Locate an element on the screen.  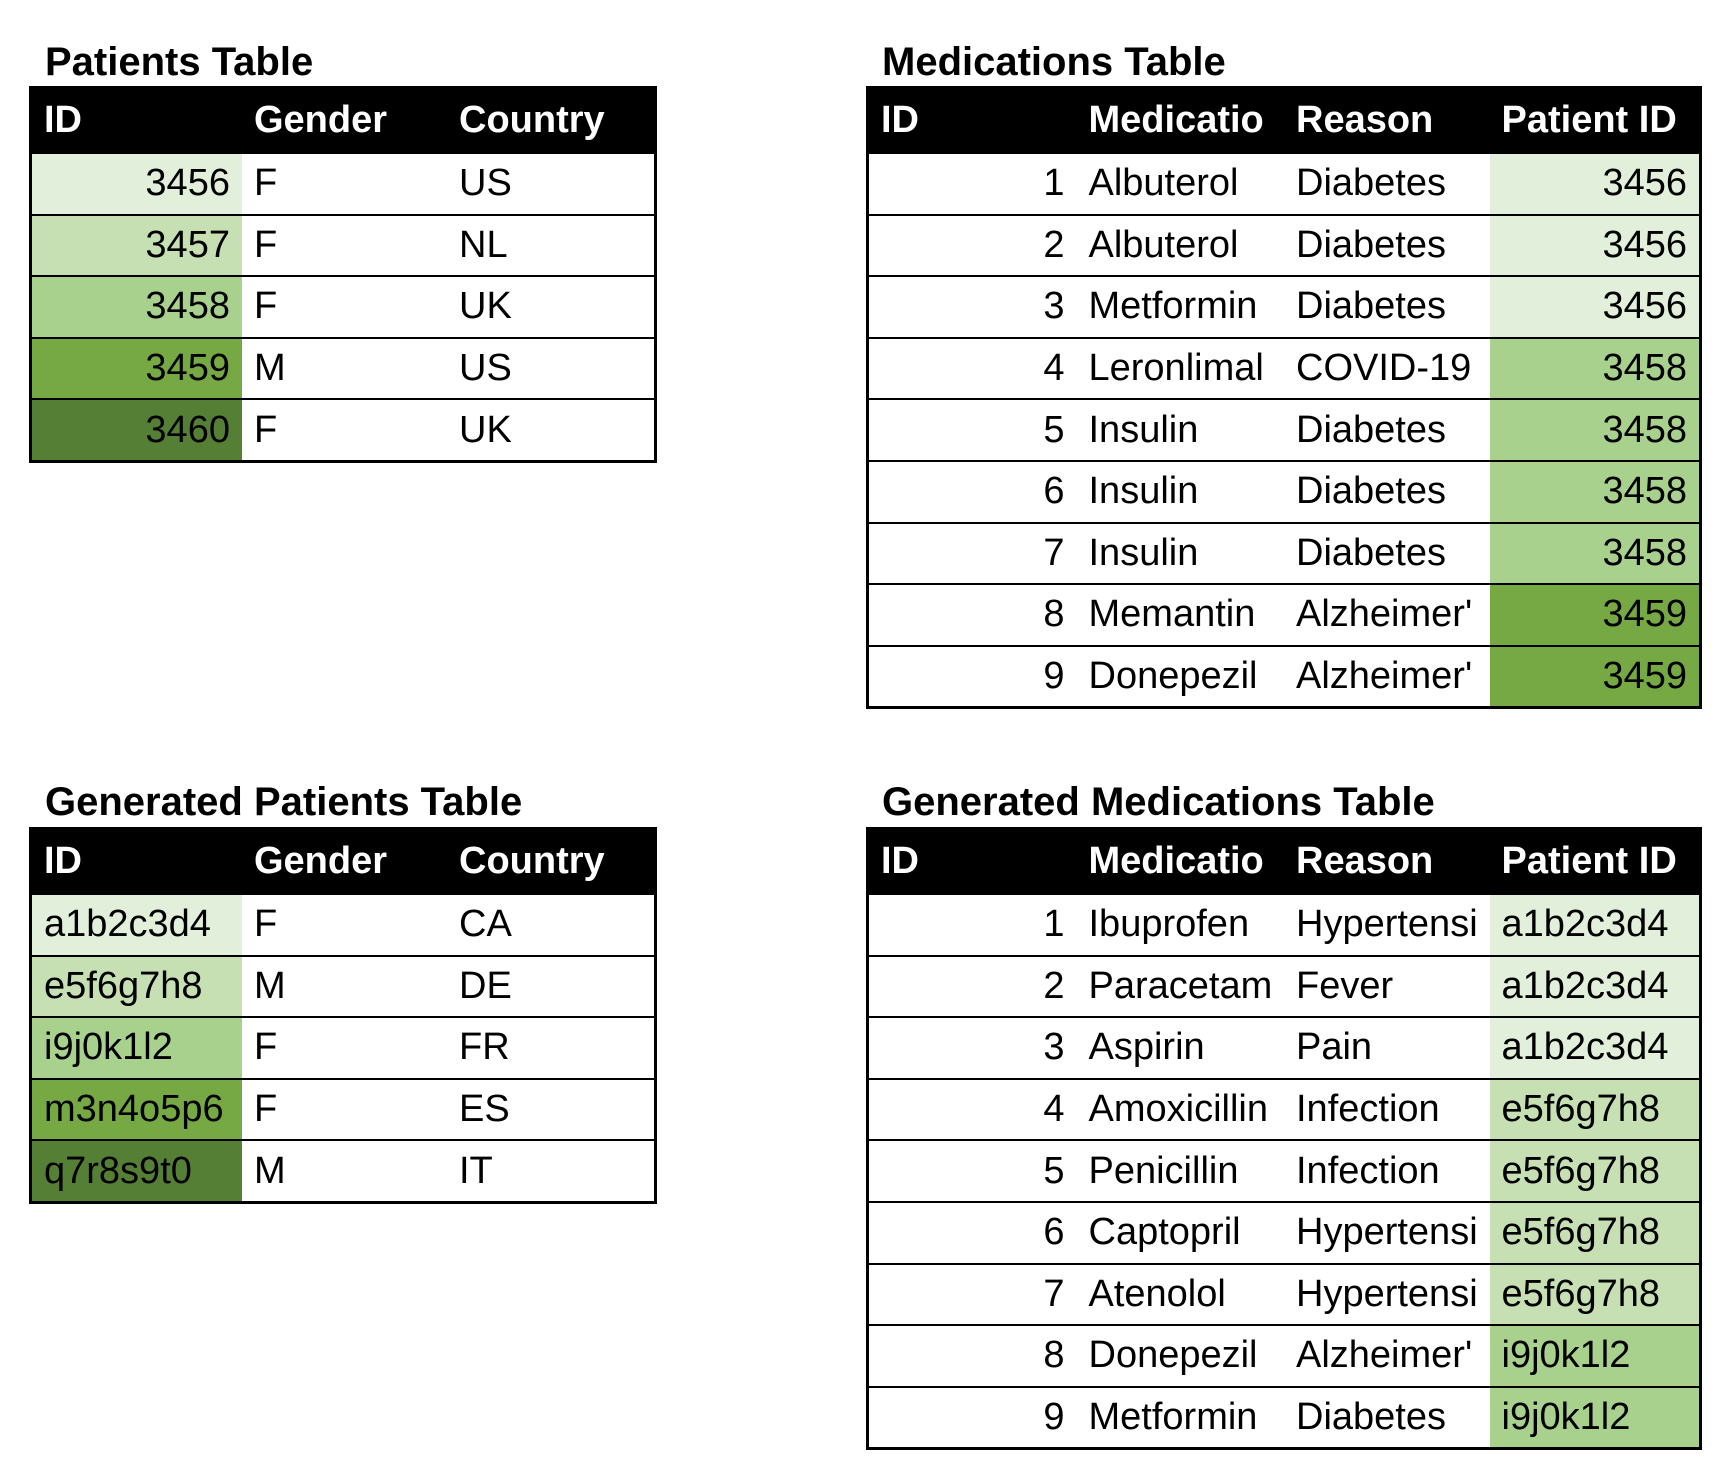
table-row: 3460 F UK is located at coordinates (343, 429).